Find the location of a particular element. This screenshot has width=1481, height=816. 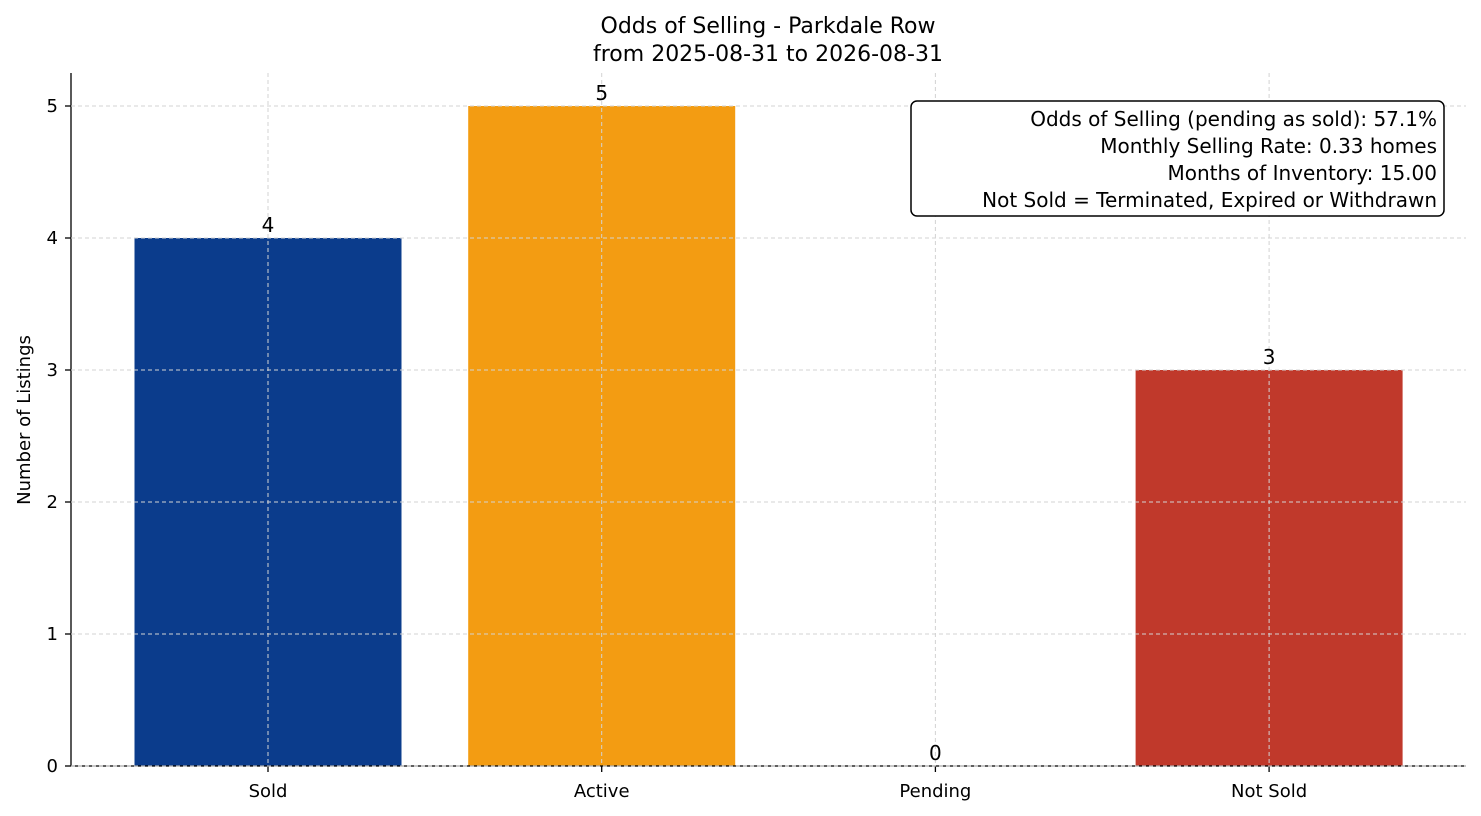

y-tick-label: 2 is located at coordinates (52, 502).